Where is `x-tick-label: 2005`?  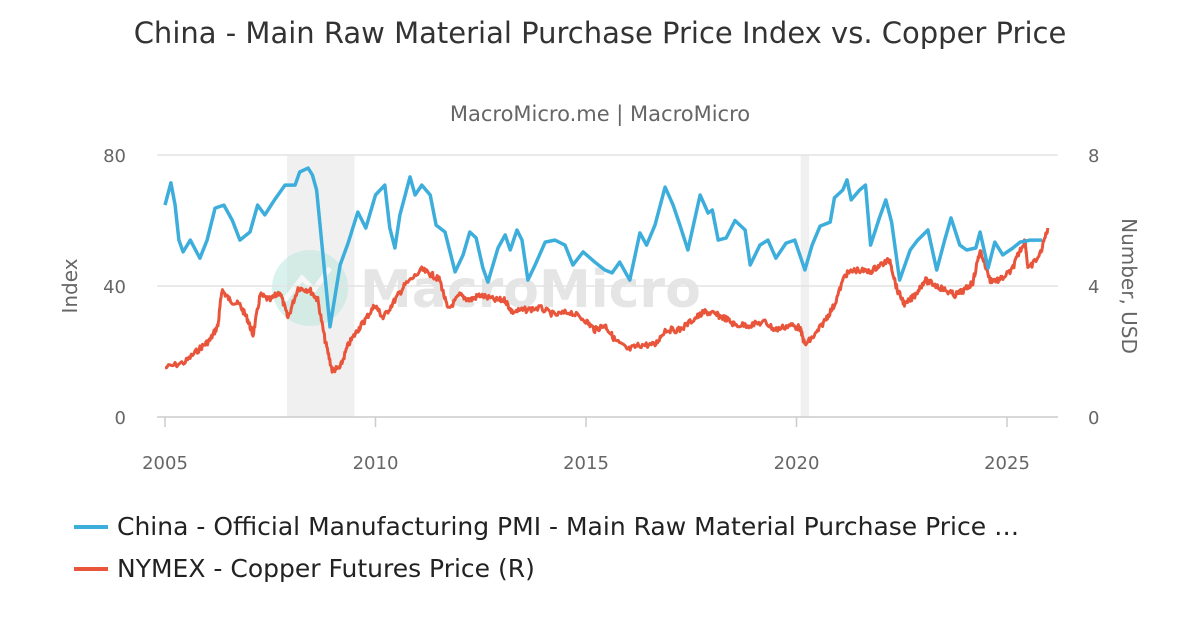 x-tick-label: 2005 is located at coordinates (165, 463).